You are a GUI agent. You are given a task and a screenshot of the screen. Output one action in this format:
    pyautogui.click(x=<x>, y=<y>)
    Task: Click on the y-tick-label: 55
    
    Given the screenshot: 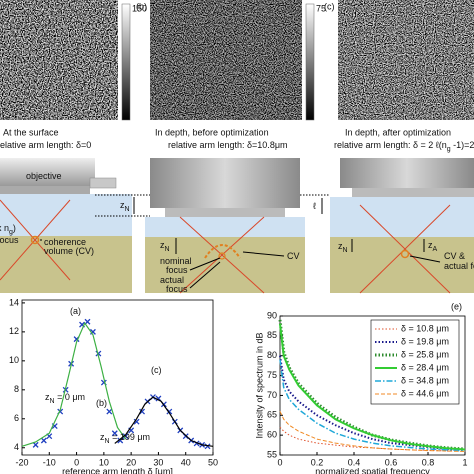 What is the action you would take?
    pyautogui.click(x=272, y=454)
    